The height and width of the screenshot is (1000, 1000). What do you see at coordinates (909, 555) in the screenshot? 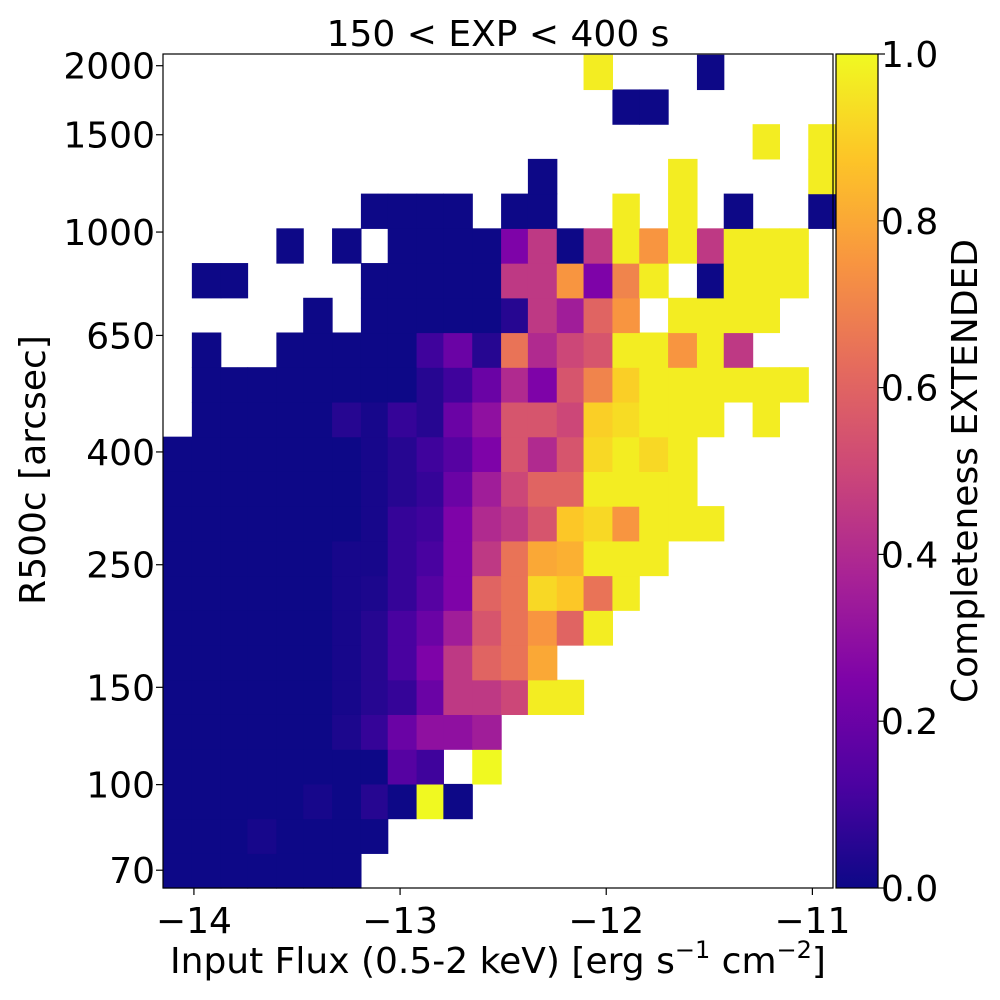
I see `colorbar-tick-label: 0.4` at bounding box center [909, 555].